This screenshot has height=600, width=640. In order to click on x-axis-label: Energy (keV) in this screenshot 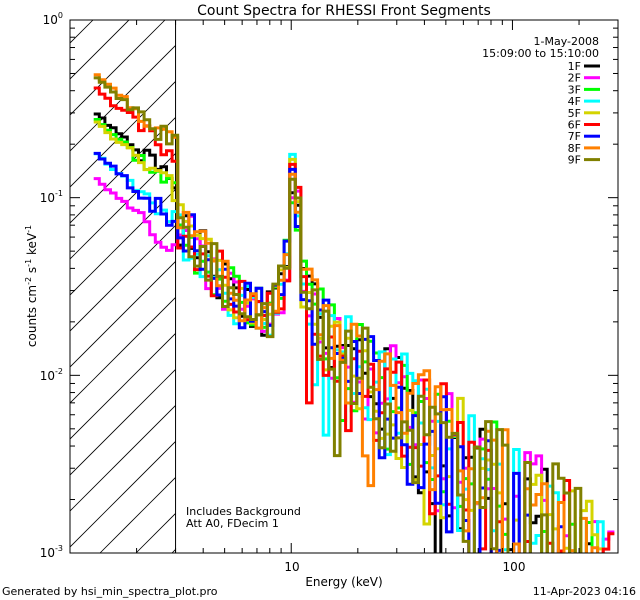, I will do `click(343, 582)`.